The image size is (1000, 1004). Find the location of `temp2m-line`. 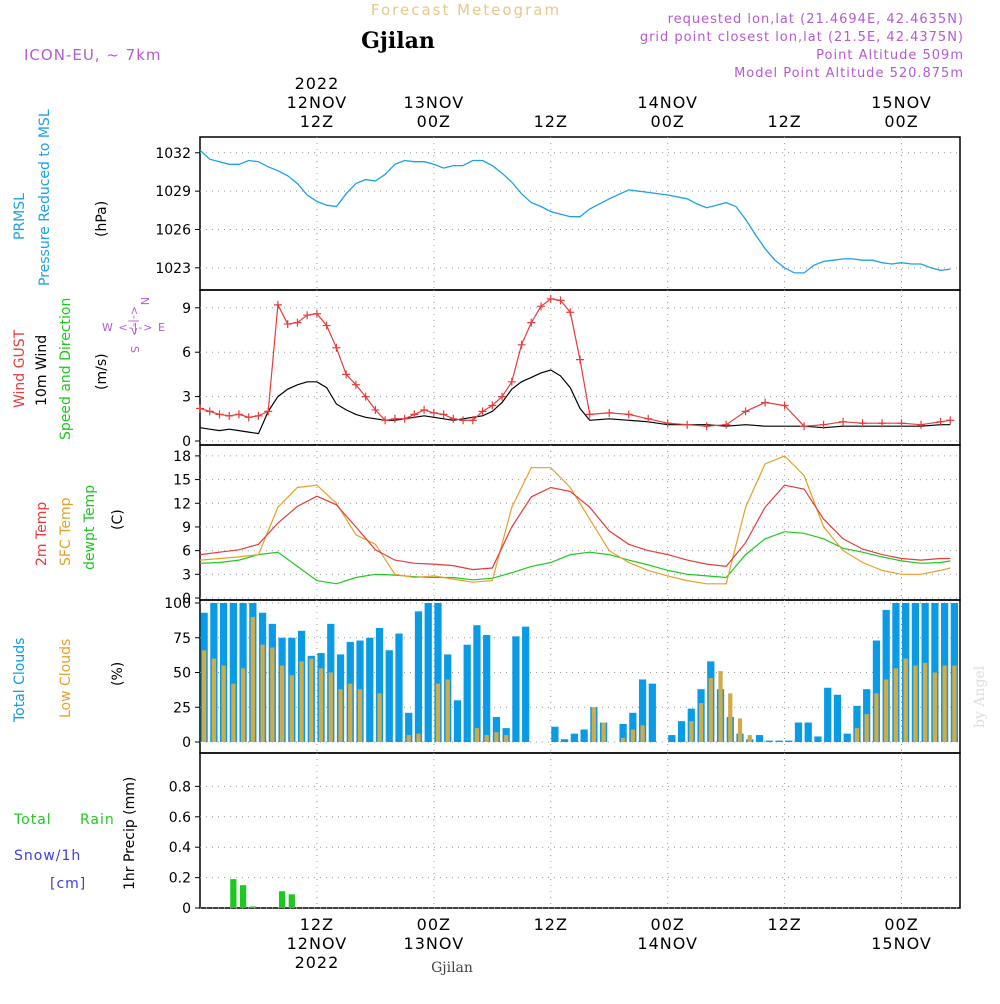

temp2m-line is located at coordinates (575, 527).